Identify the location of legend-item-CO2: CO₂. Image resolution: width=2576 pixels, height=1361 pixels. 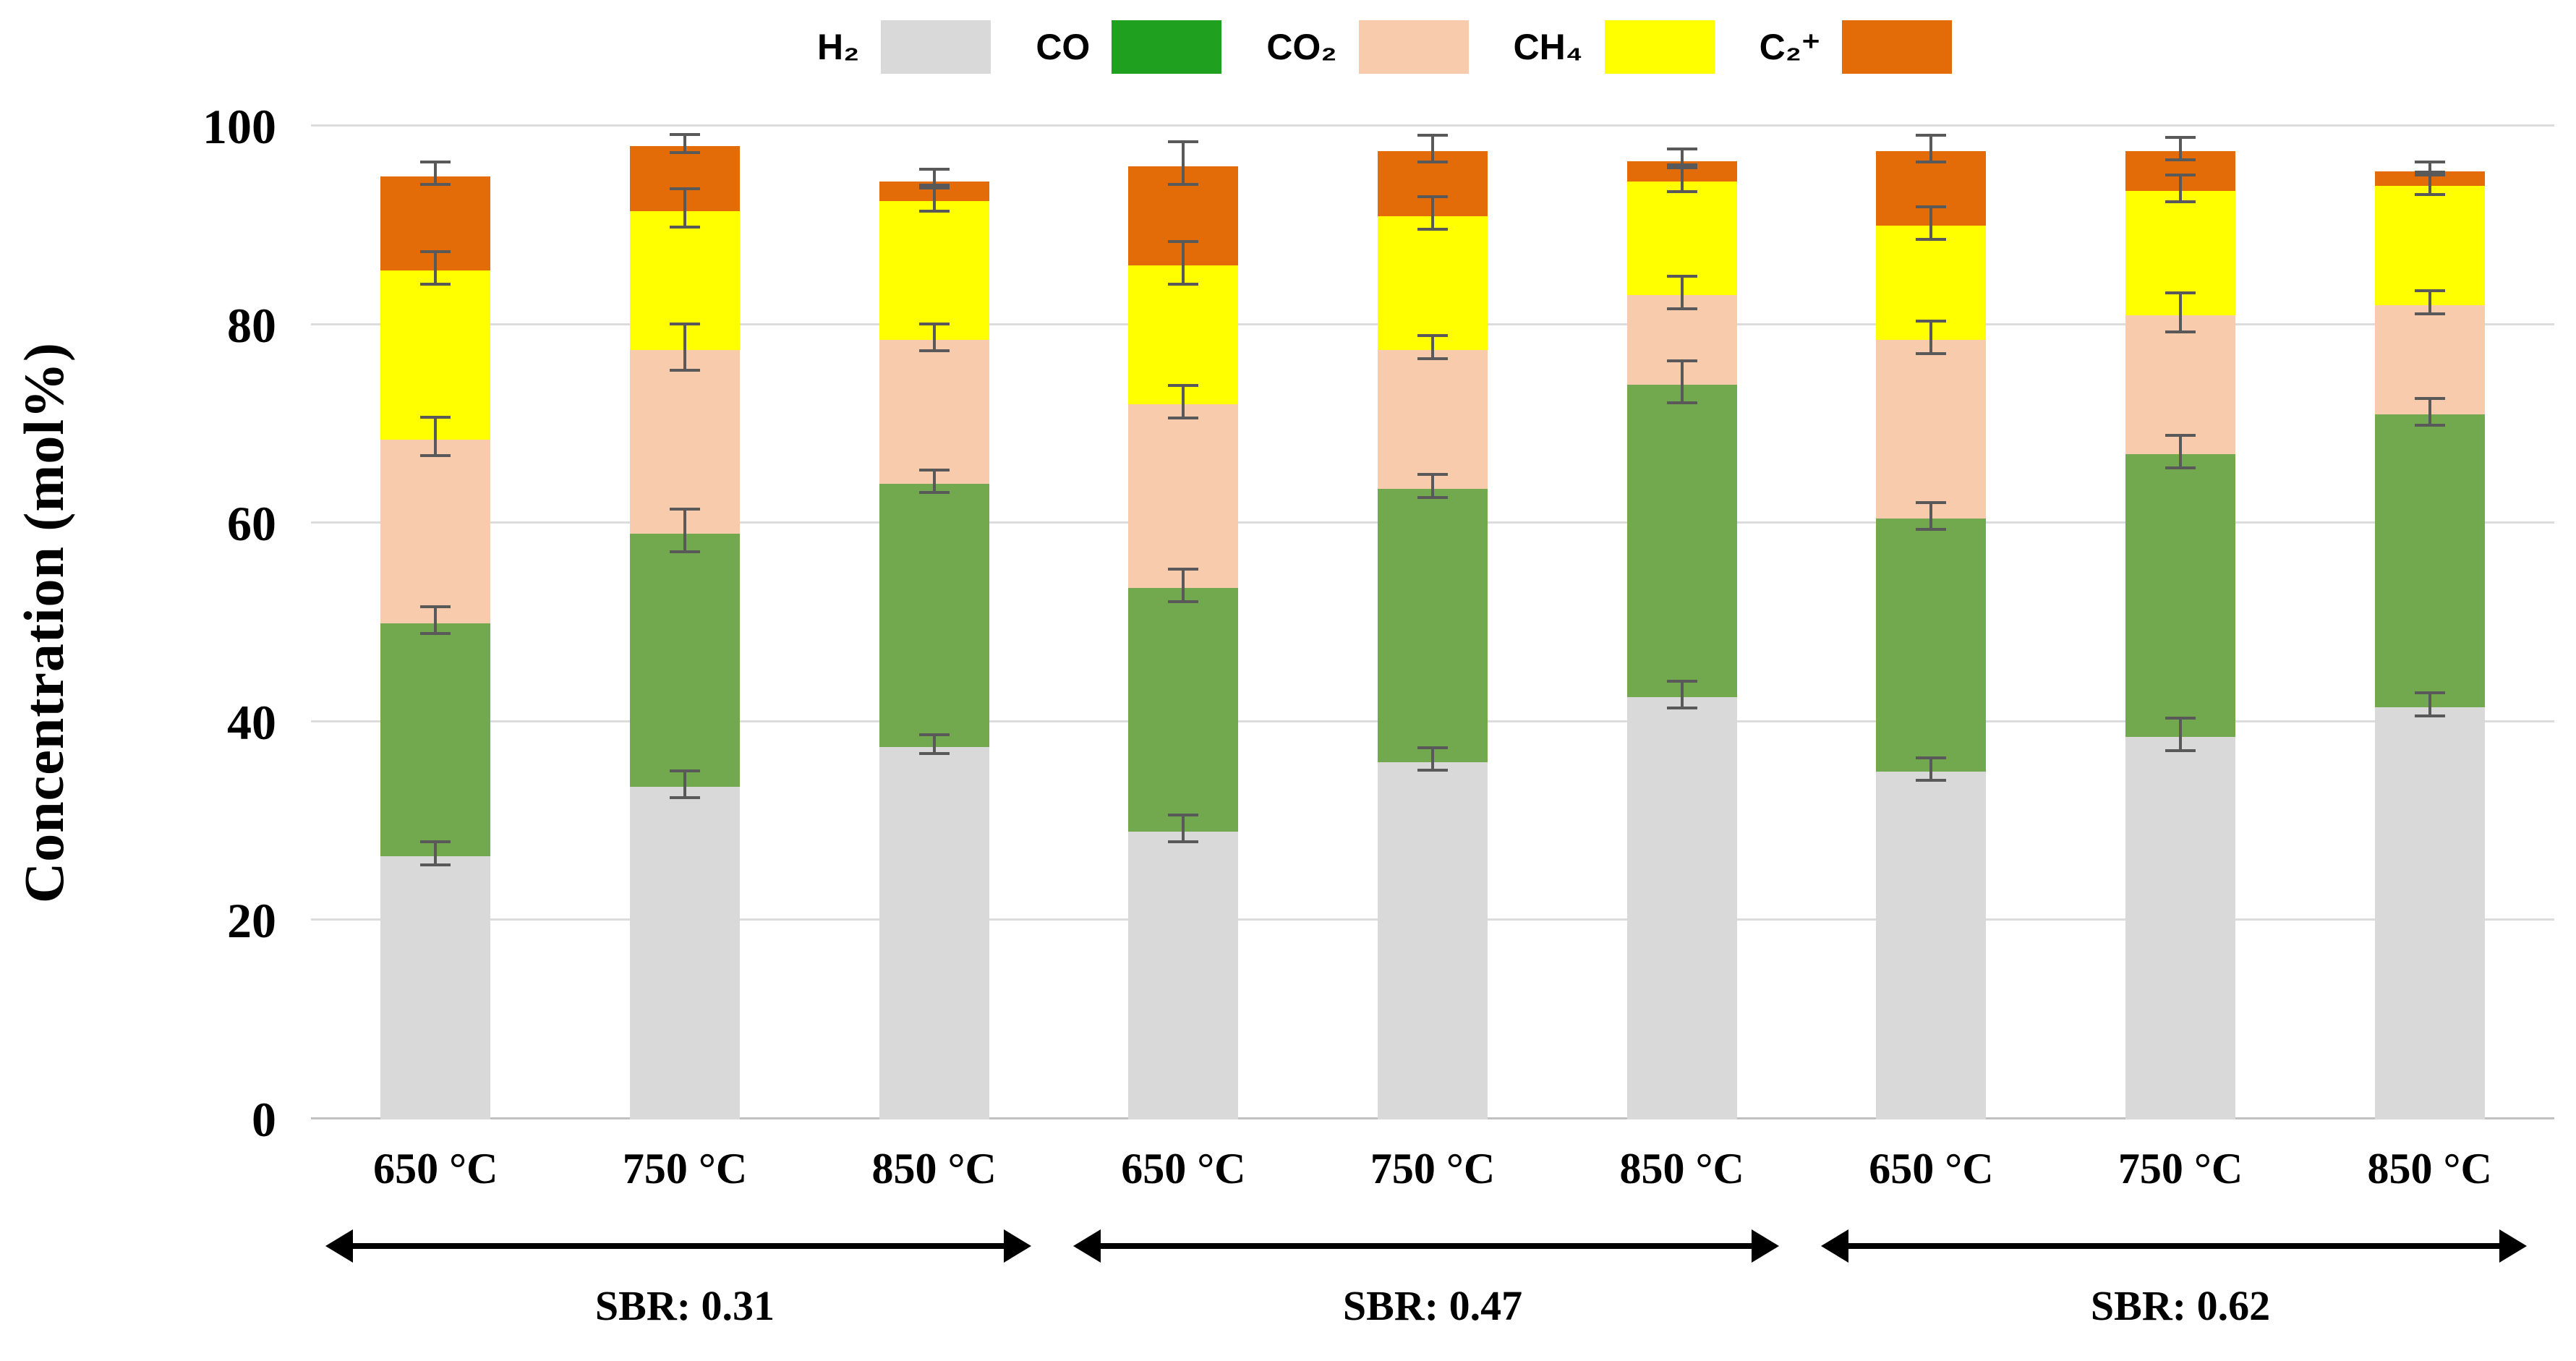
(1368, 47).